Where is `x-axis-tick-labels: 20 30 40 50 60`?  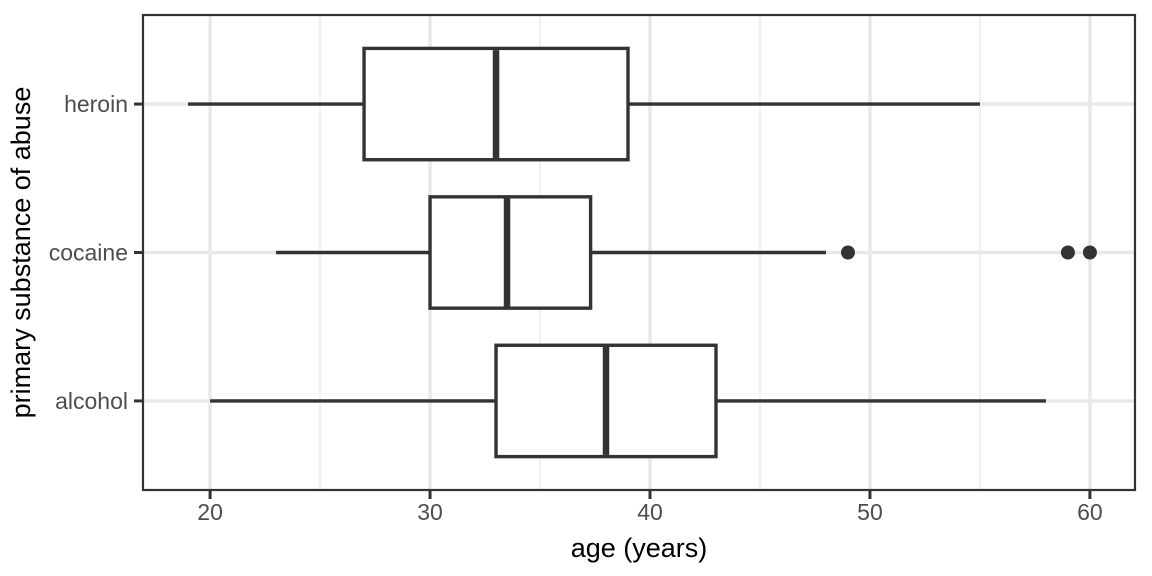
x-axis-tick-labels: 20 30 40 50 60 is located at coordinates (649, 512).